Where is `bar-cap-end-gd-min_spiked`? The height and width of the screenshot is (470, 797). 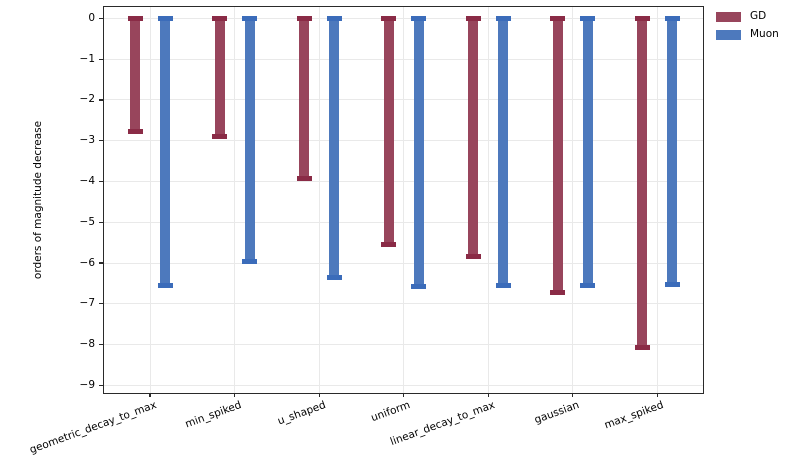 bar-cap-end-gd-min_spiked is located at coordinates (220, 137).